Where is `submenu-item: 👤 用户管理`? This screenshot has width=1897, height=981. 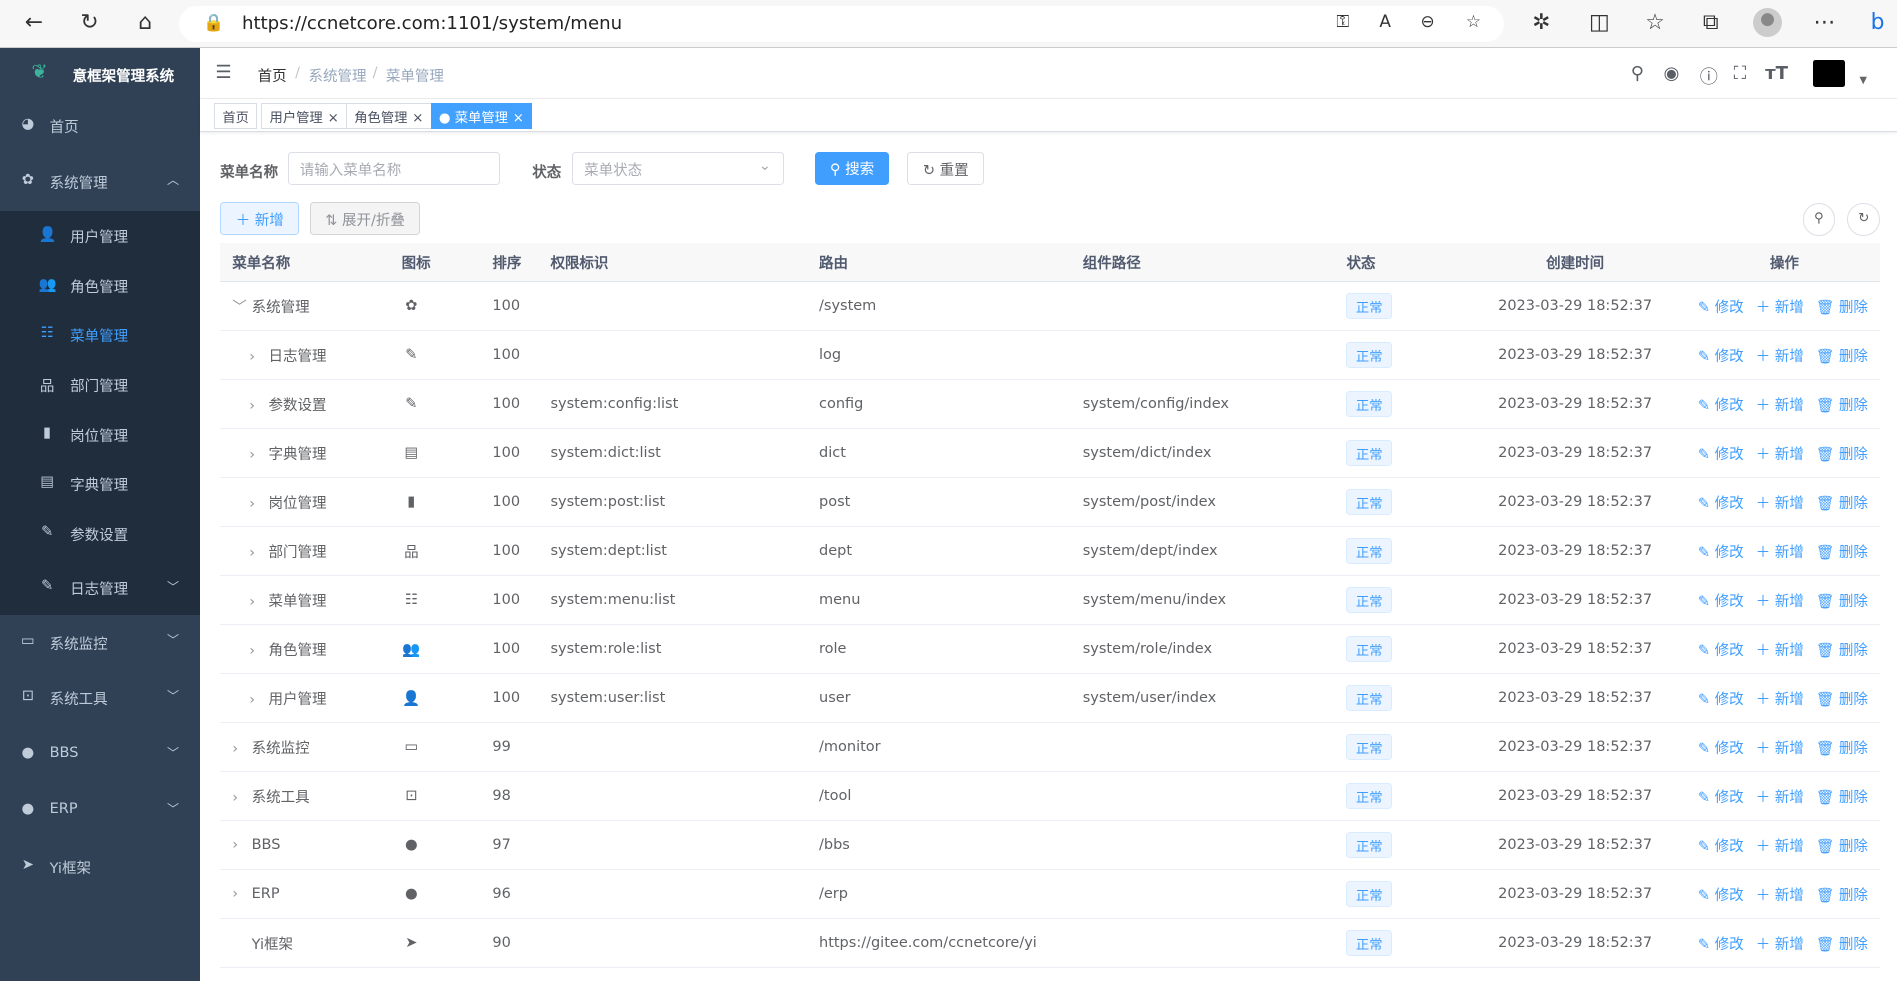
submenu-item: 👤 用户管理 is located at coordinates (100, 236).